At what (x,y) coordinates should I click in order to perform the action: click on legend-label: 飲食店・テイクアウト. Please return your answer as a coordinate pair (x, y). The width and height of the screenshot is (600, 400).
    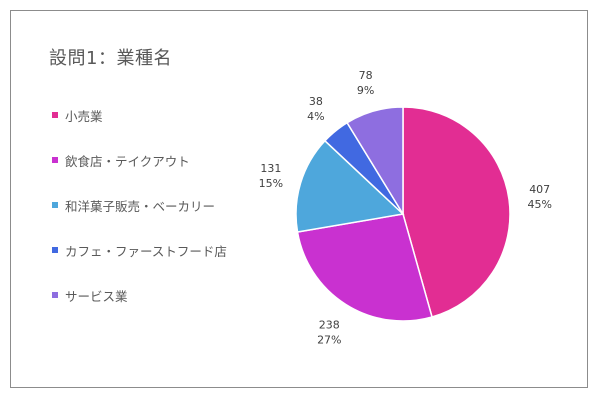
    Looking at the image, I should click on (127, 161).